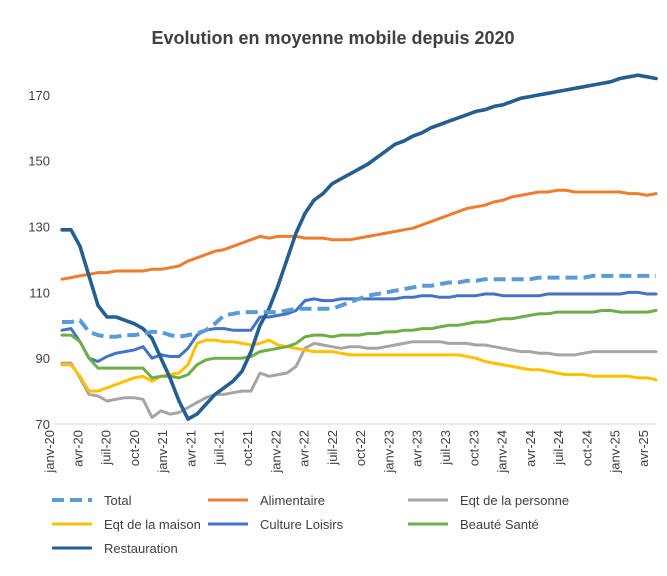 The image size is (667, 576). I want to click on x-tick-label: janv-24, so click(502, 452).